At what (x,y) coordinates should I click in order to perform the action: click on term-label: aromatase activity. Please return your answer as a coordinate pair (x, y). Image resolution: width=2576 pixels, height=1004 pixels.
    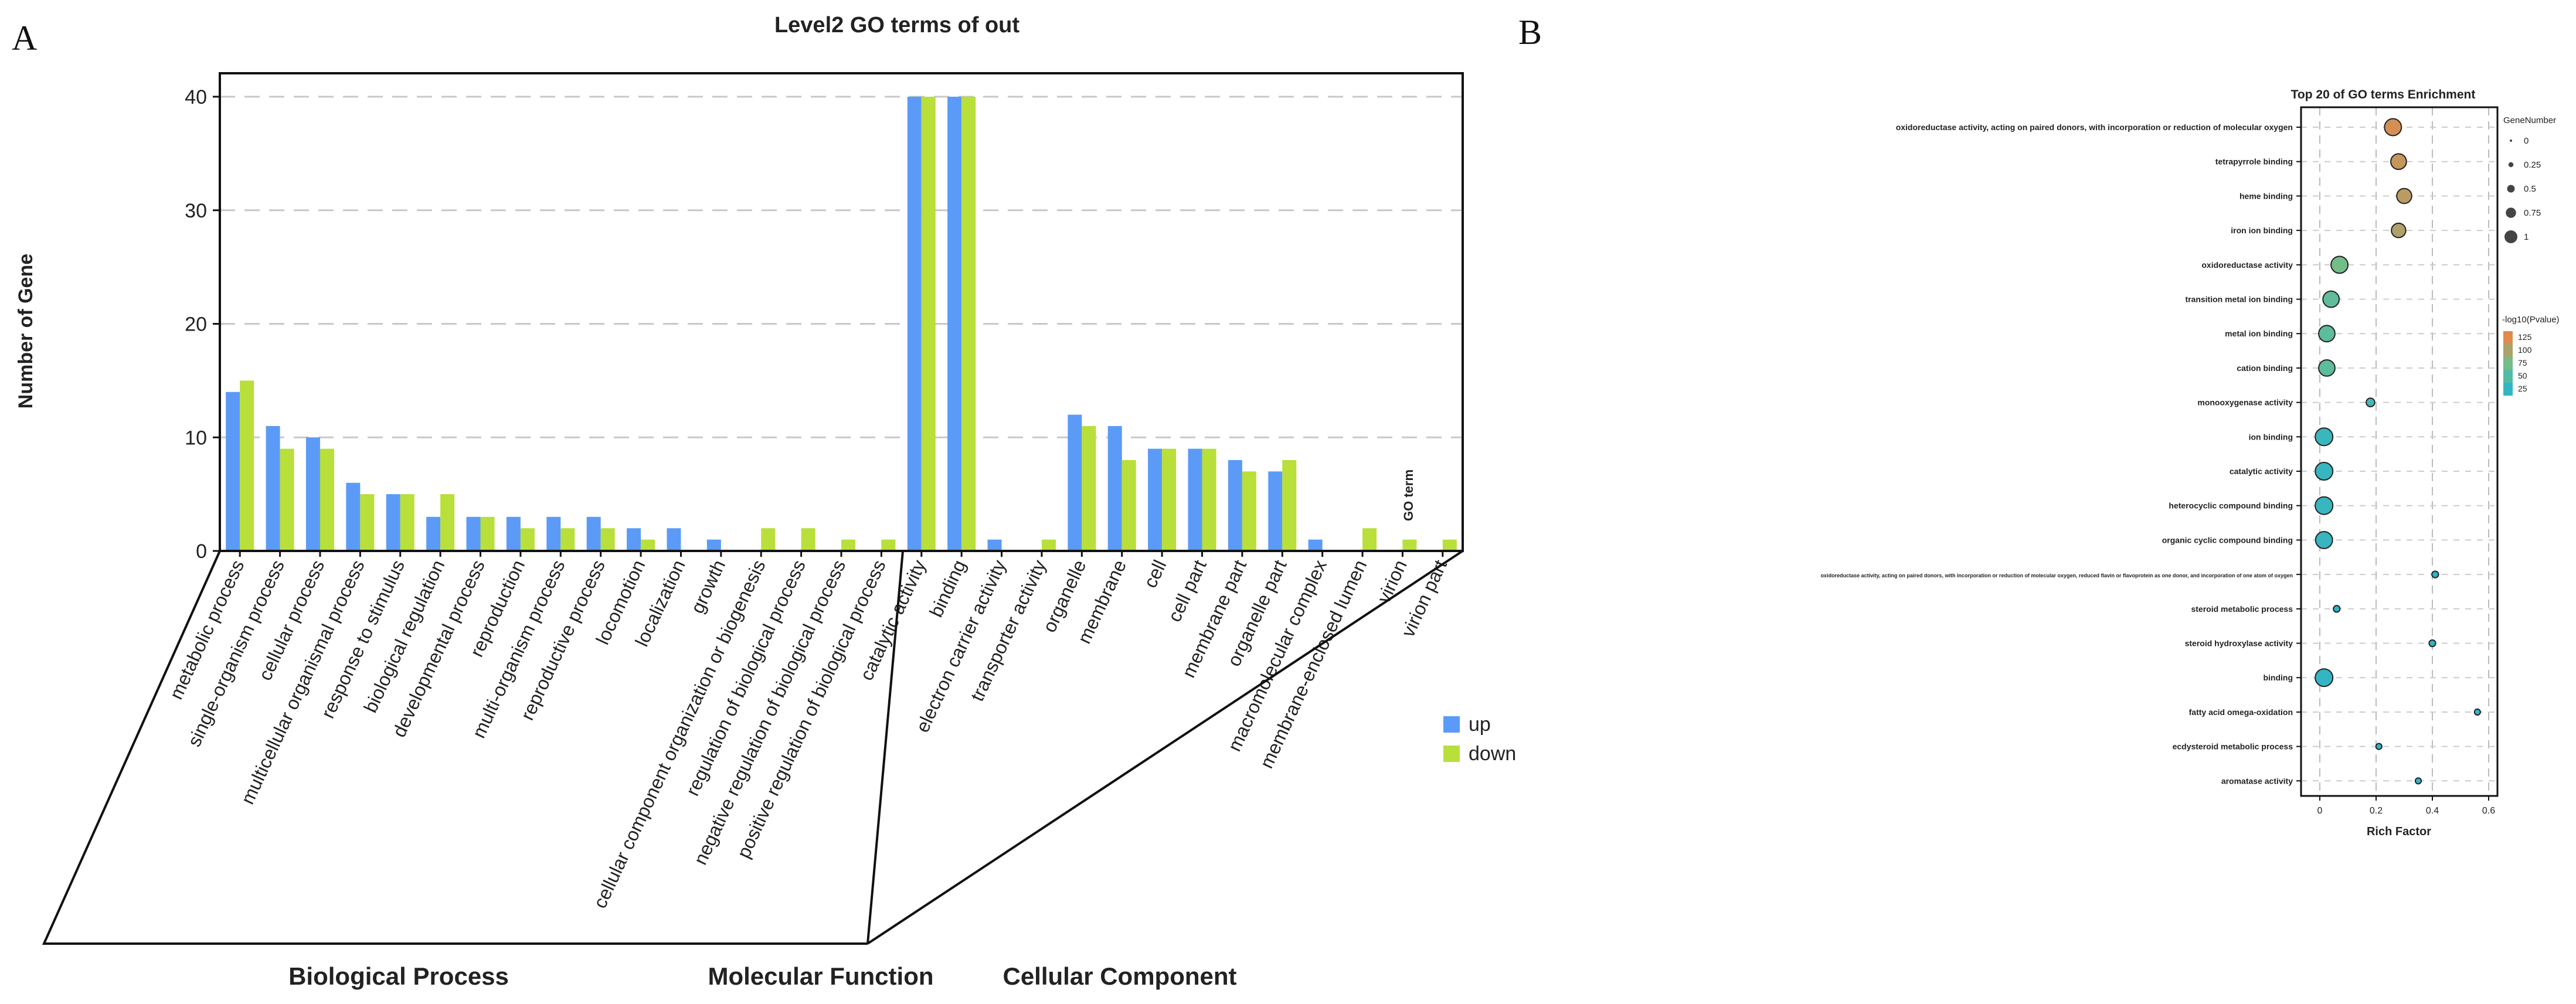
    Looking at the image, I should click on (2257, 780).